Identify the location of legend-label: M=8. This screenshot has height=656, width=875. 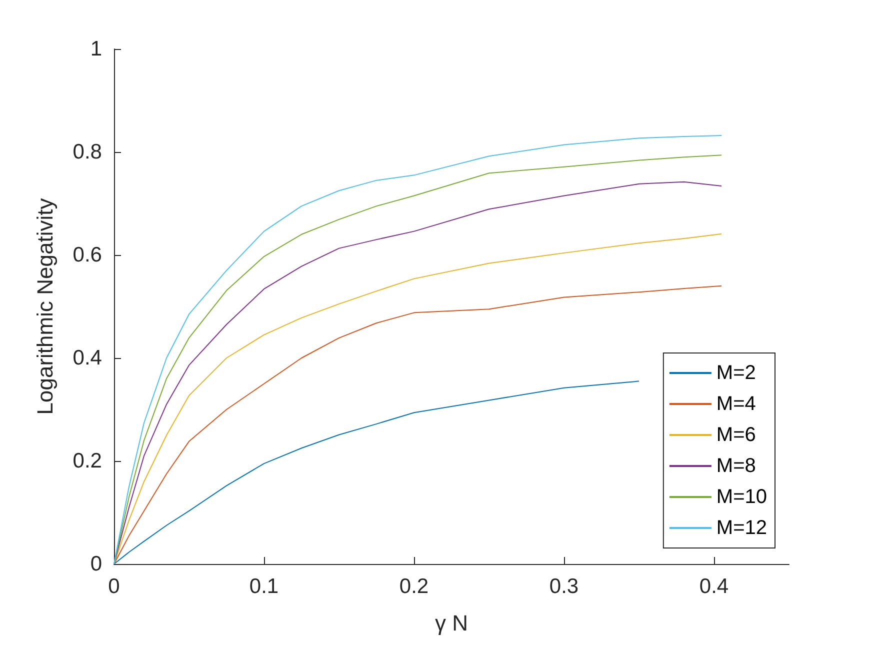
(736, 466).